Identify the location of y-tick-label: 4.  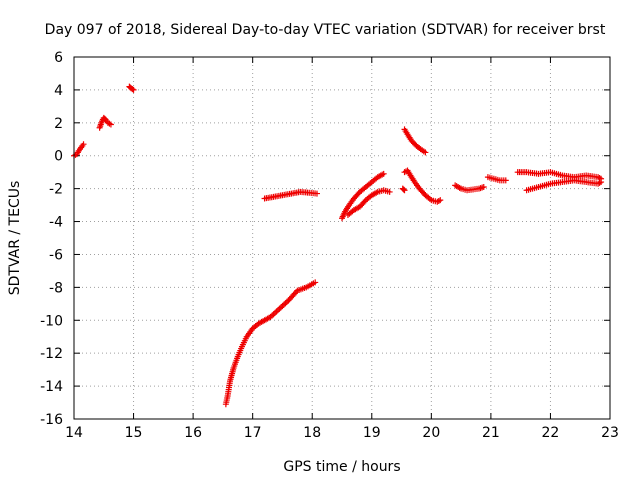
(58, 91).